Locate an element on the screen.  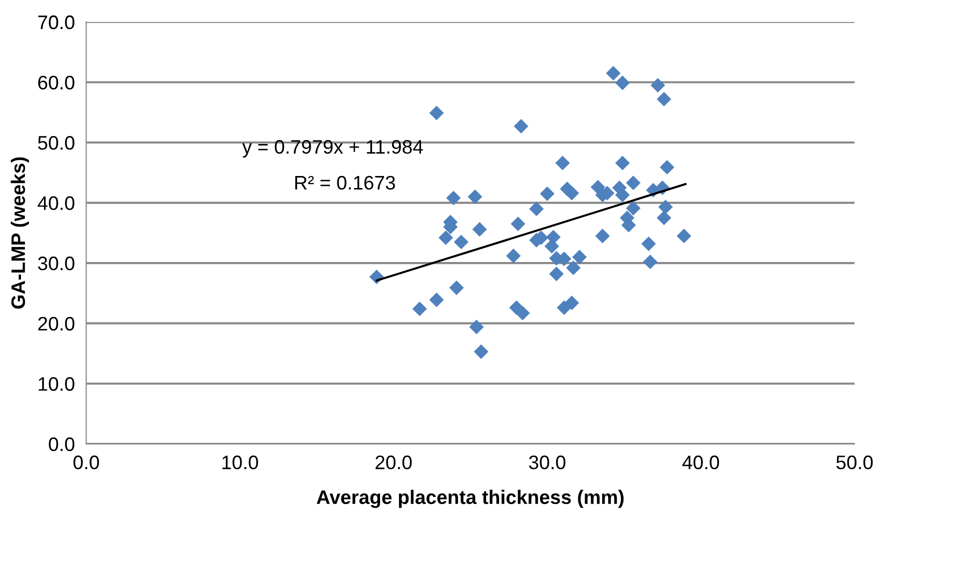
y-tick-label: 0.0 is located at coordinates (61, 444).